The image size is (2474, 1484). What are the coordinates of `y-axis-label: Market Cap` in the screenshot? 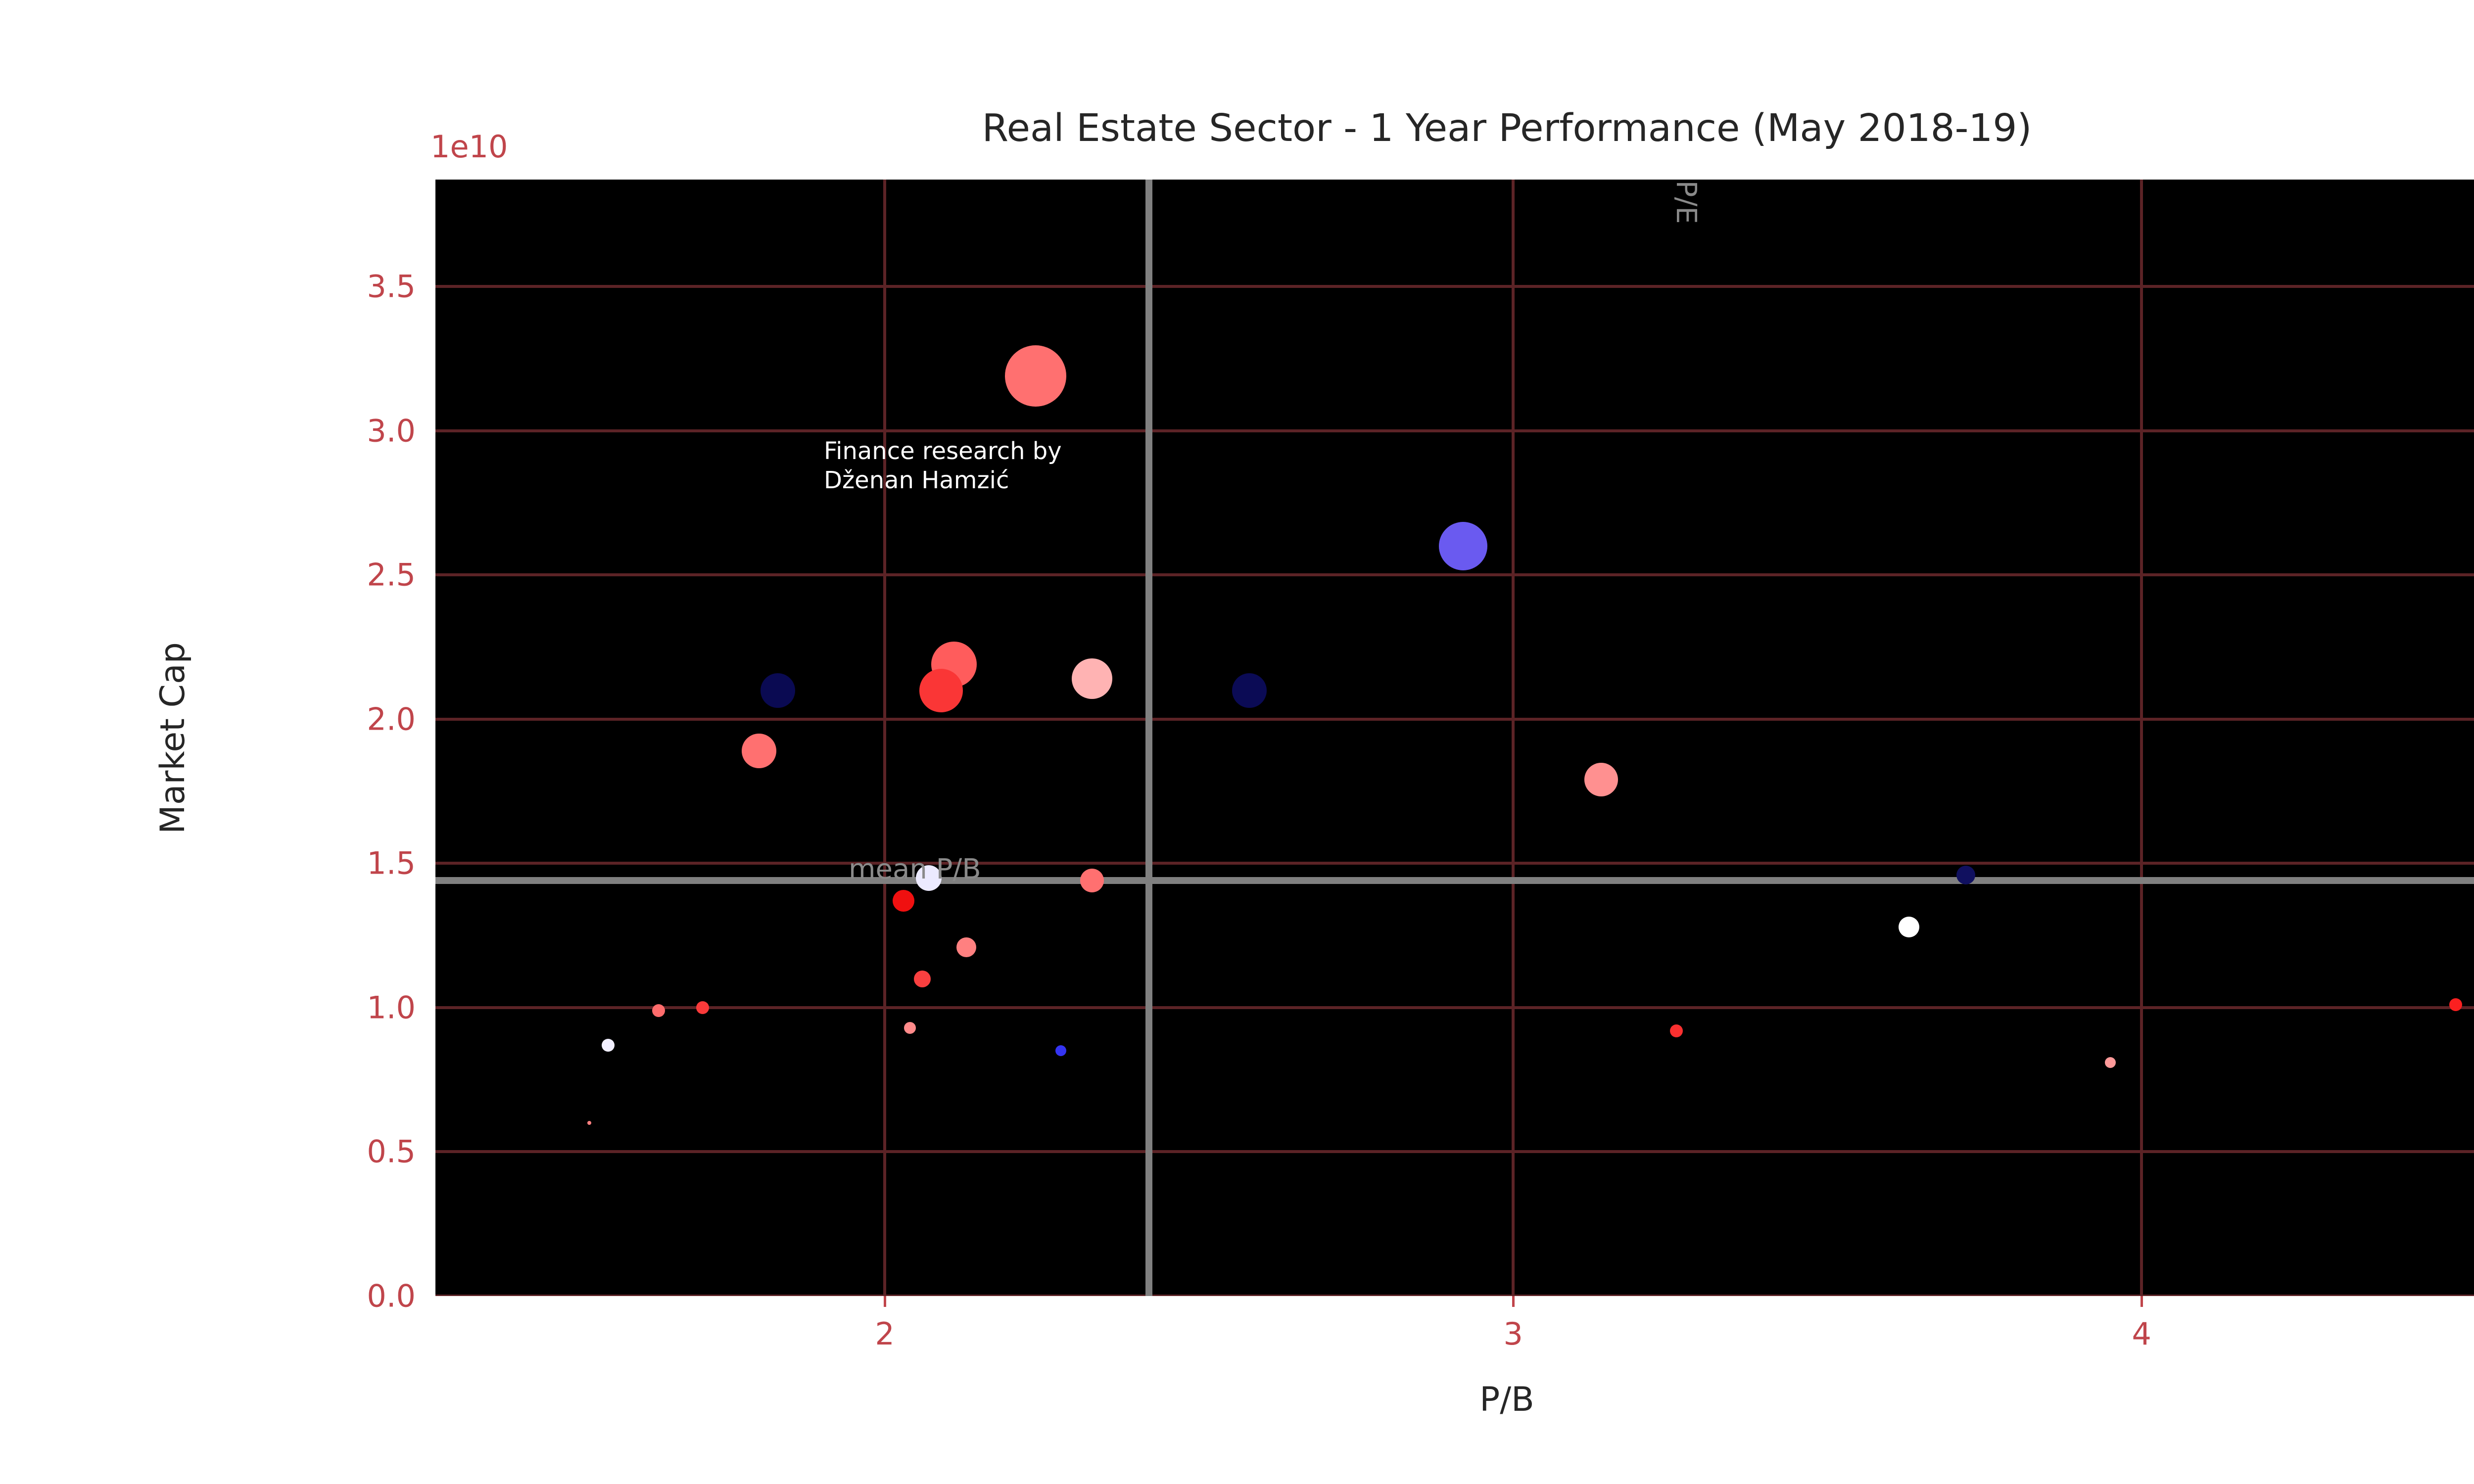 It's located at (172, 738).